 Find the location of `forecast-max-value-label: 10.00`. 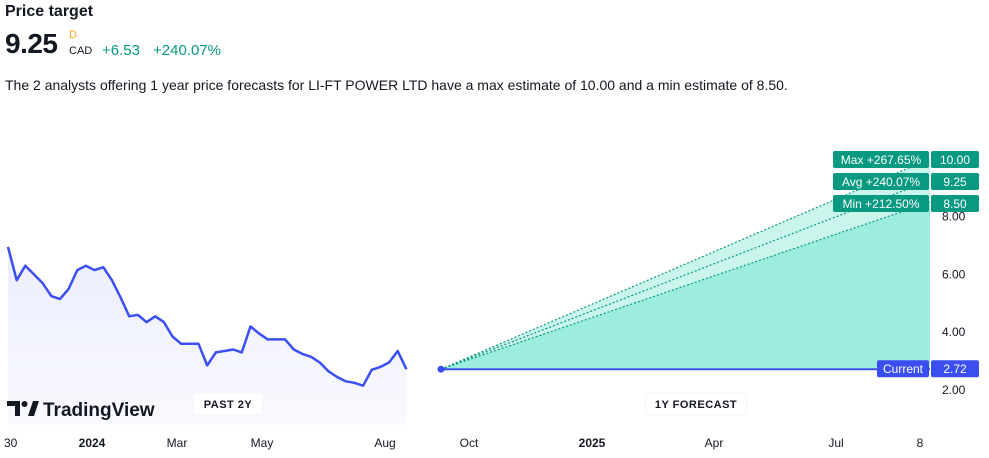

forecast-max-value-label: 10.00 is located at coordinates (955, 160).